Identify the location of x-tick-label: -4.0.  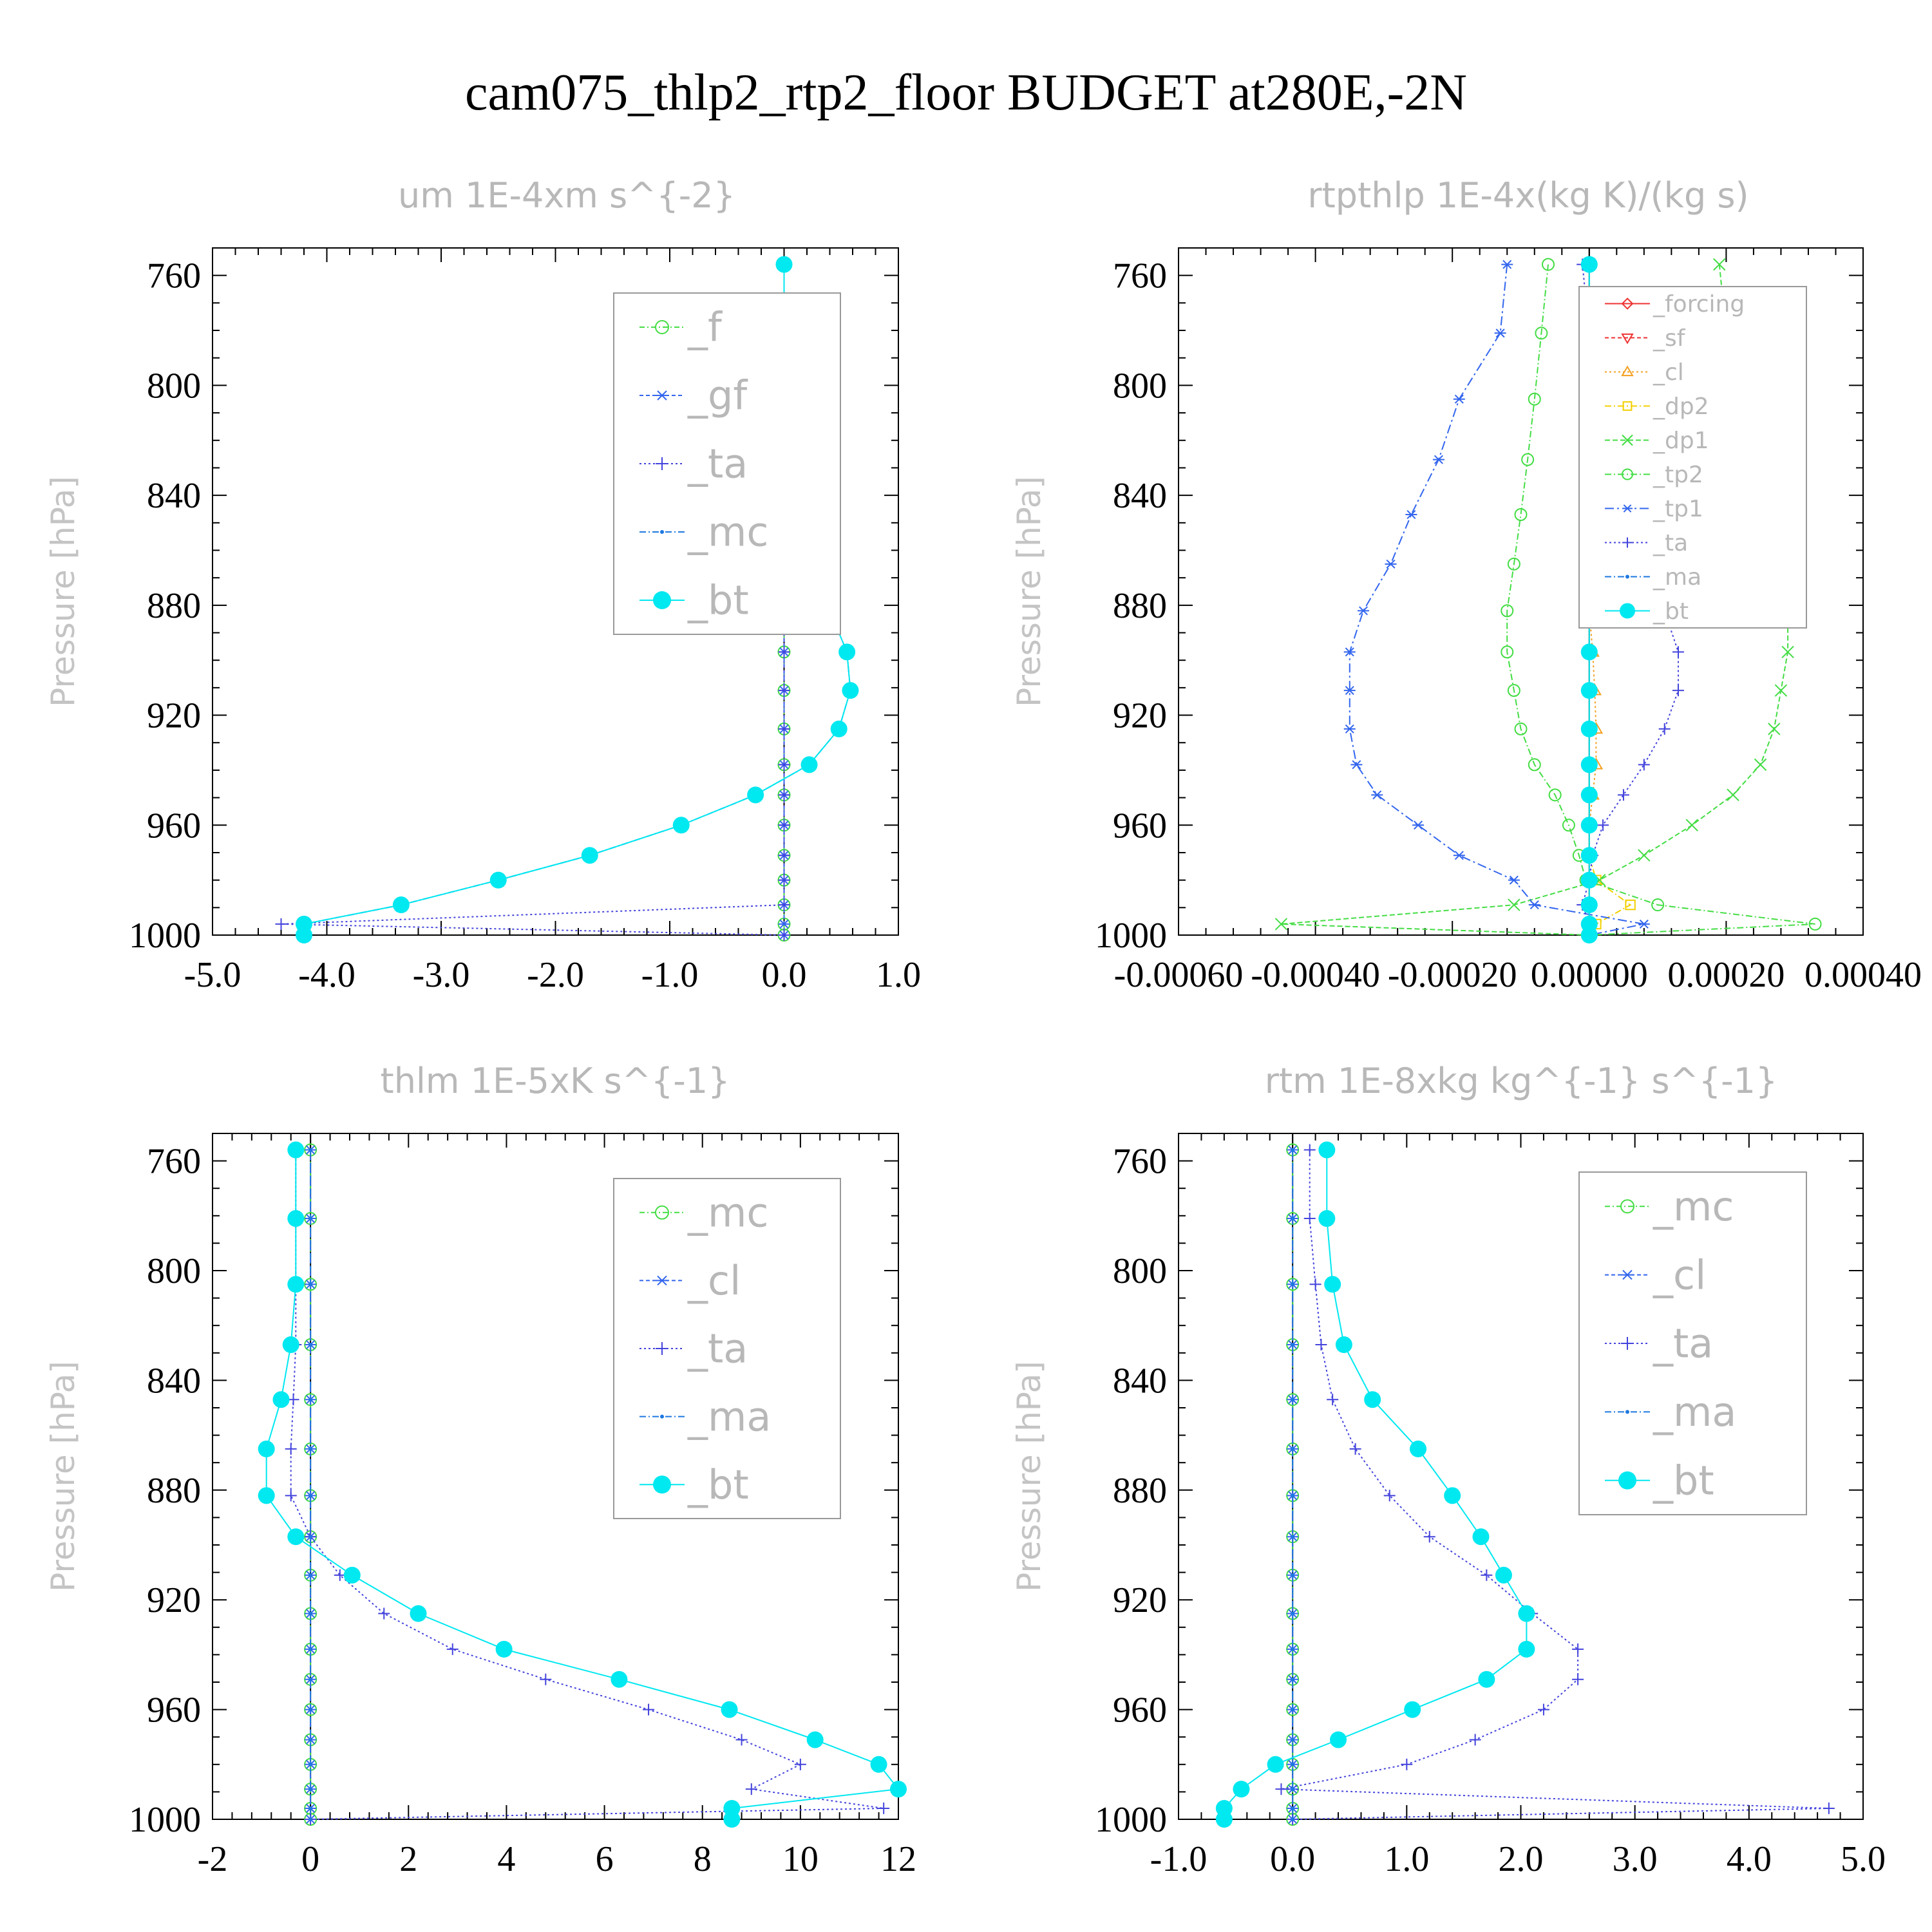
(326, 975).